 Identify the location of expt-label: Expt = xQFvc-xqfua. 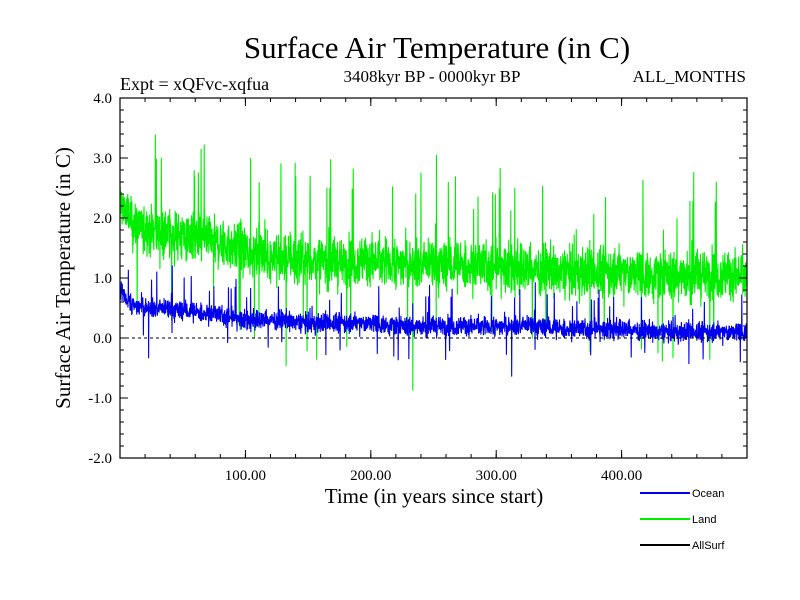
(194, 84).